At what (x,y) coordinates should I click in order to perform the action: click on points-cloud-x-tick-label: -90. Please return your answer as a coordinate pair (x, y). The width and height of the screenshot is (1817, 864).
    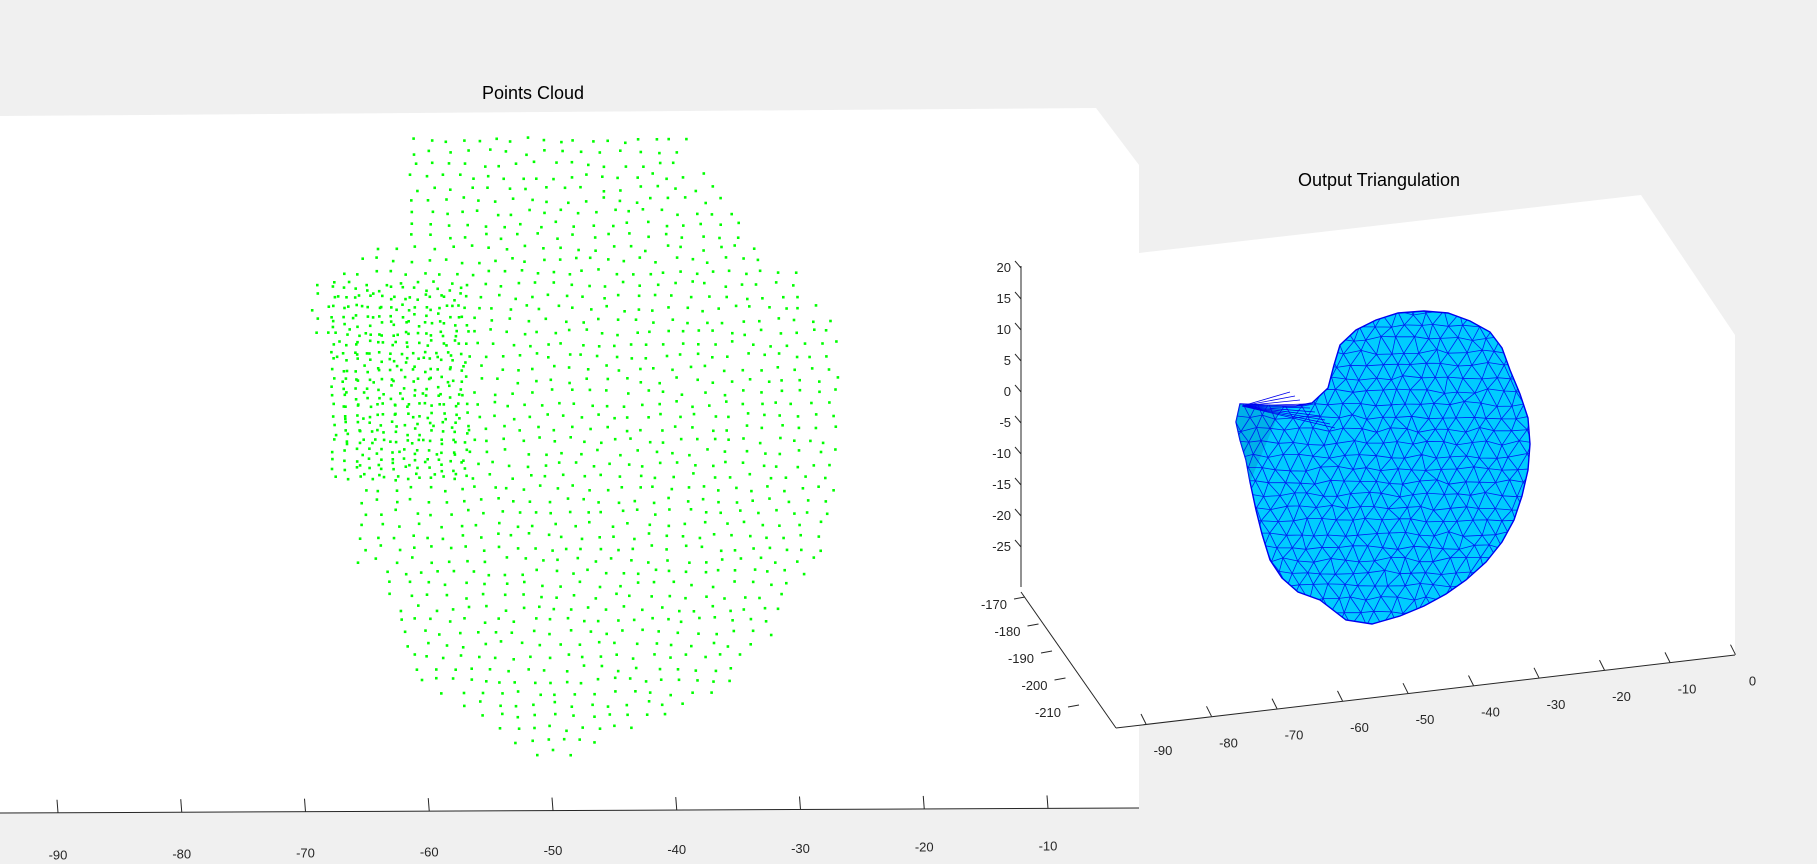
    Looking at the image, I should click on (58, 855).